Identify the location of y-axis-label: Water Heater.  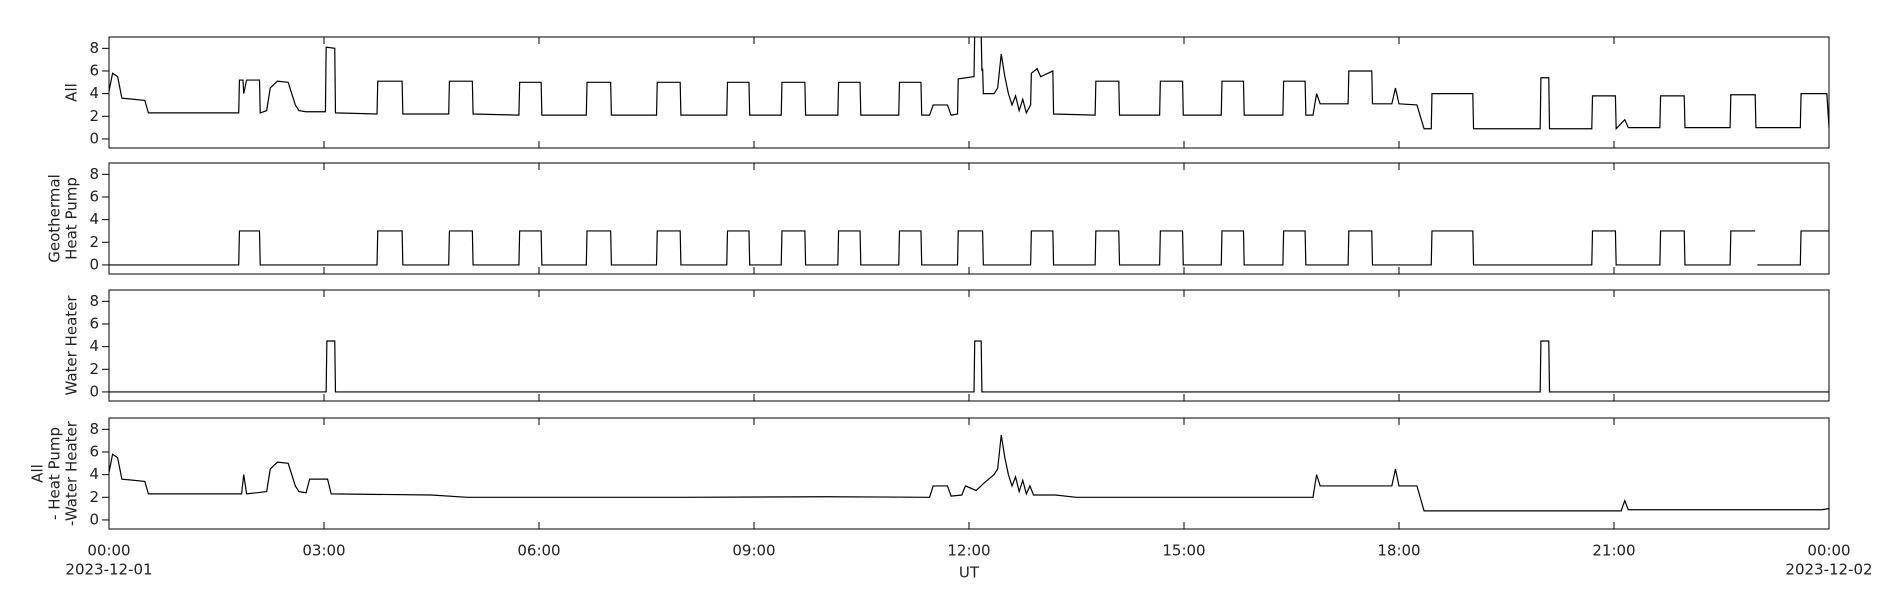
(72, 345).